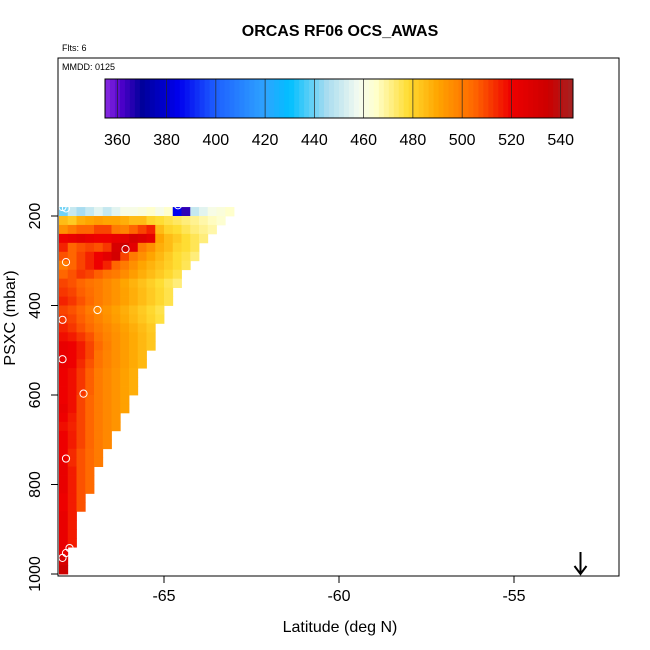 This screenshot has height=650, width=650. What do you see at coordinates (117, 140) in the screenshot?
I see `colorbar-tick-label: 360` at bounding box center [117, 140].